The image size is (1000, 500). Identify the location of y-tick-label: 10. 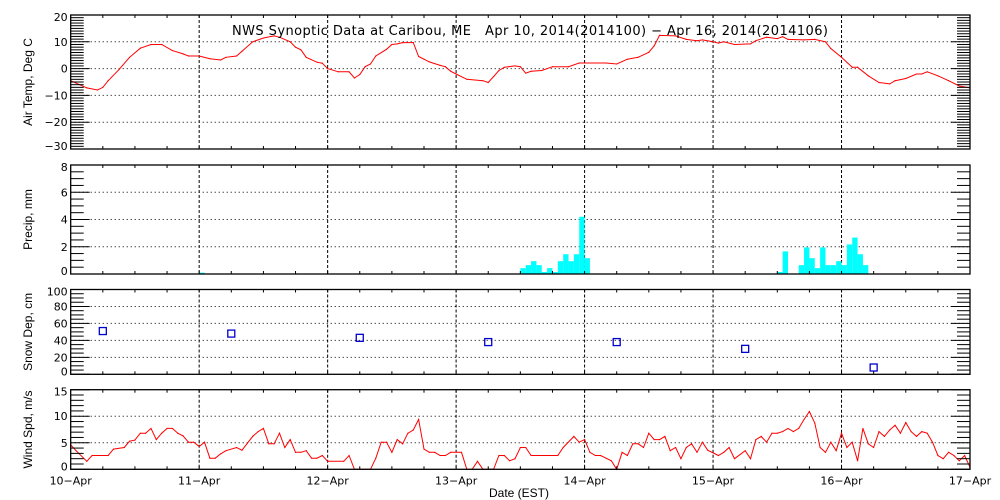
(61, 416).